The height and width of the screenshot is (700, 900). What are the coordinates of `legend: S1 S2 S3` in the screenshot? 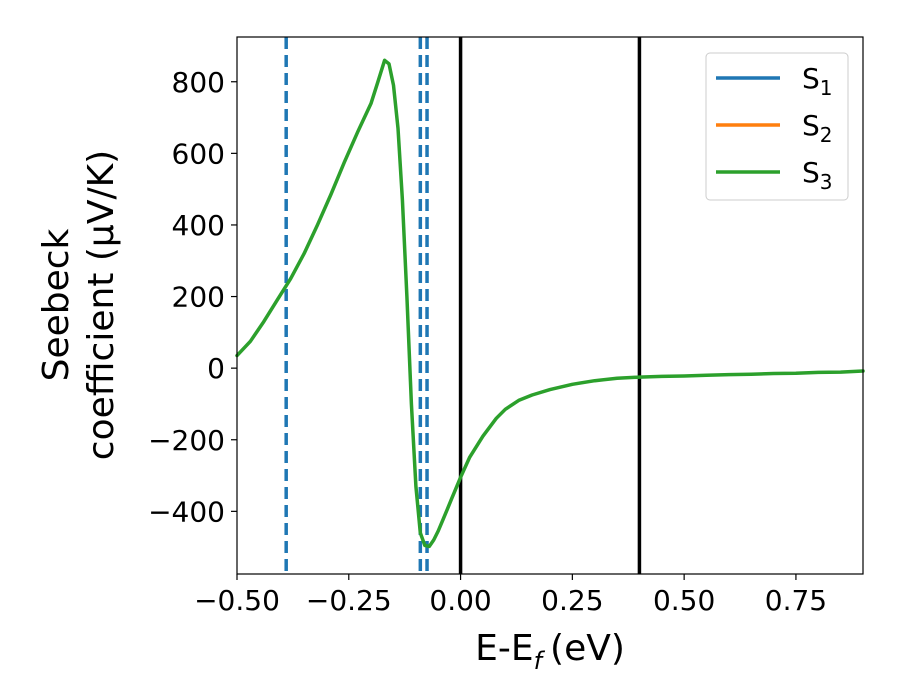 It's located at (777, 126).